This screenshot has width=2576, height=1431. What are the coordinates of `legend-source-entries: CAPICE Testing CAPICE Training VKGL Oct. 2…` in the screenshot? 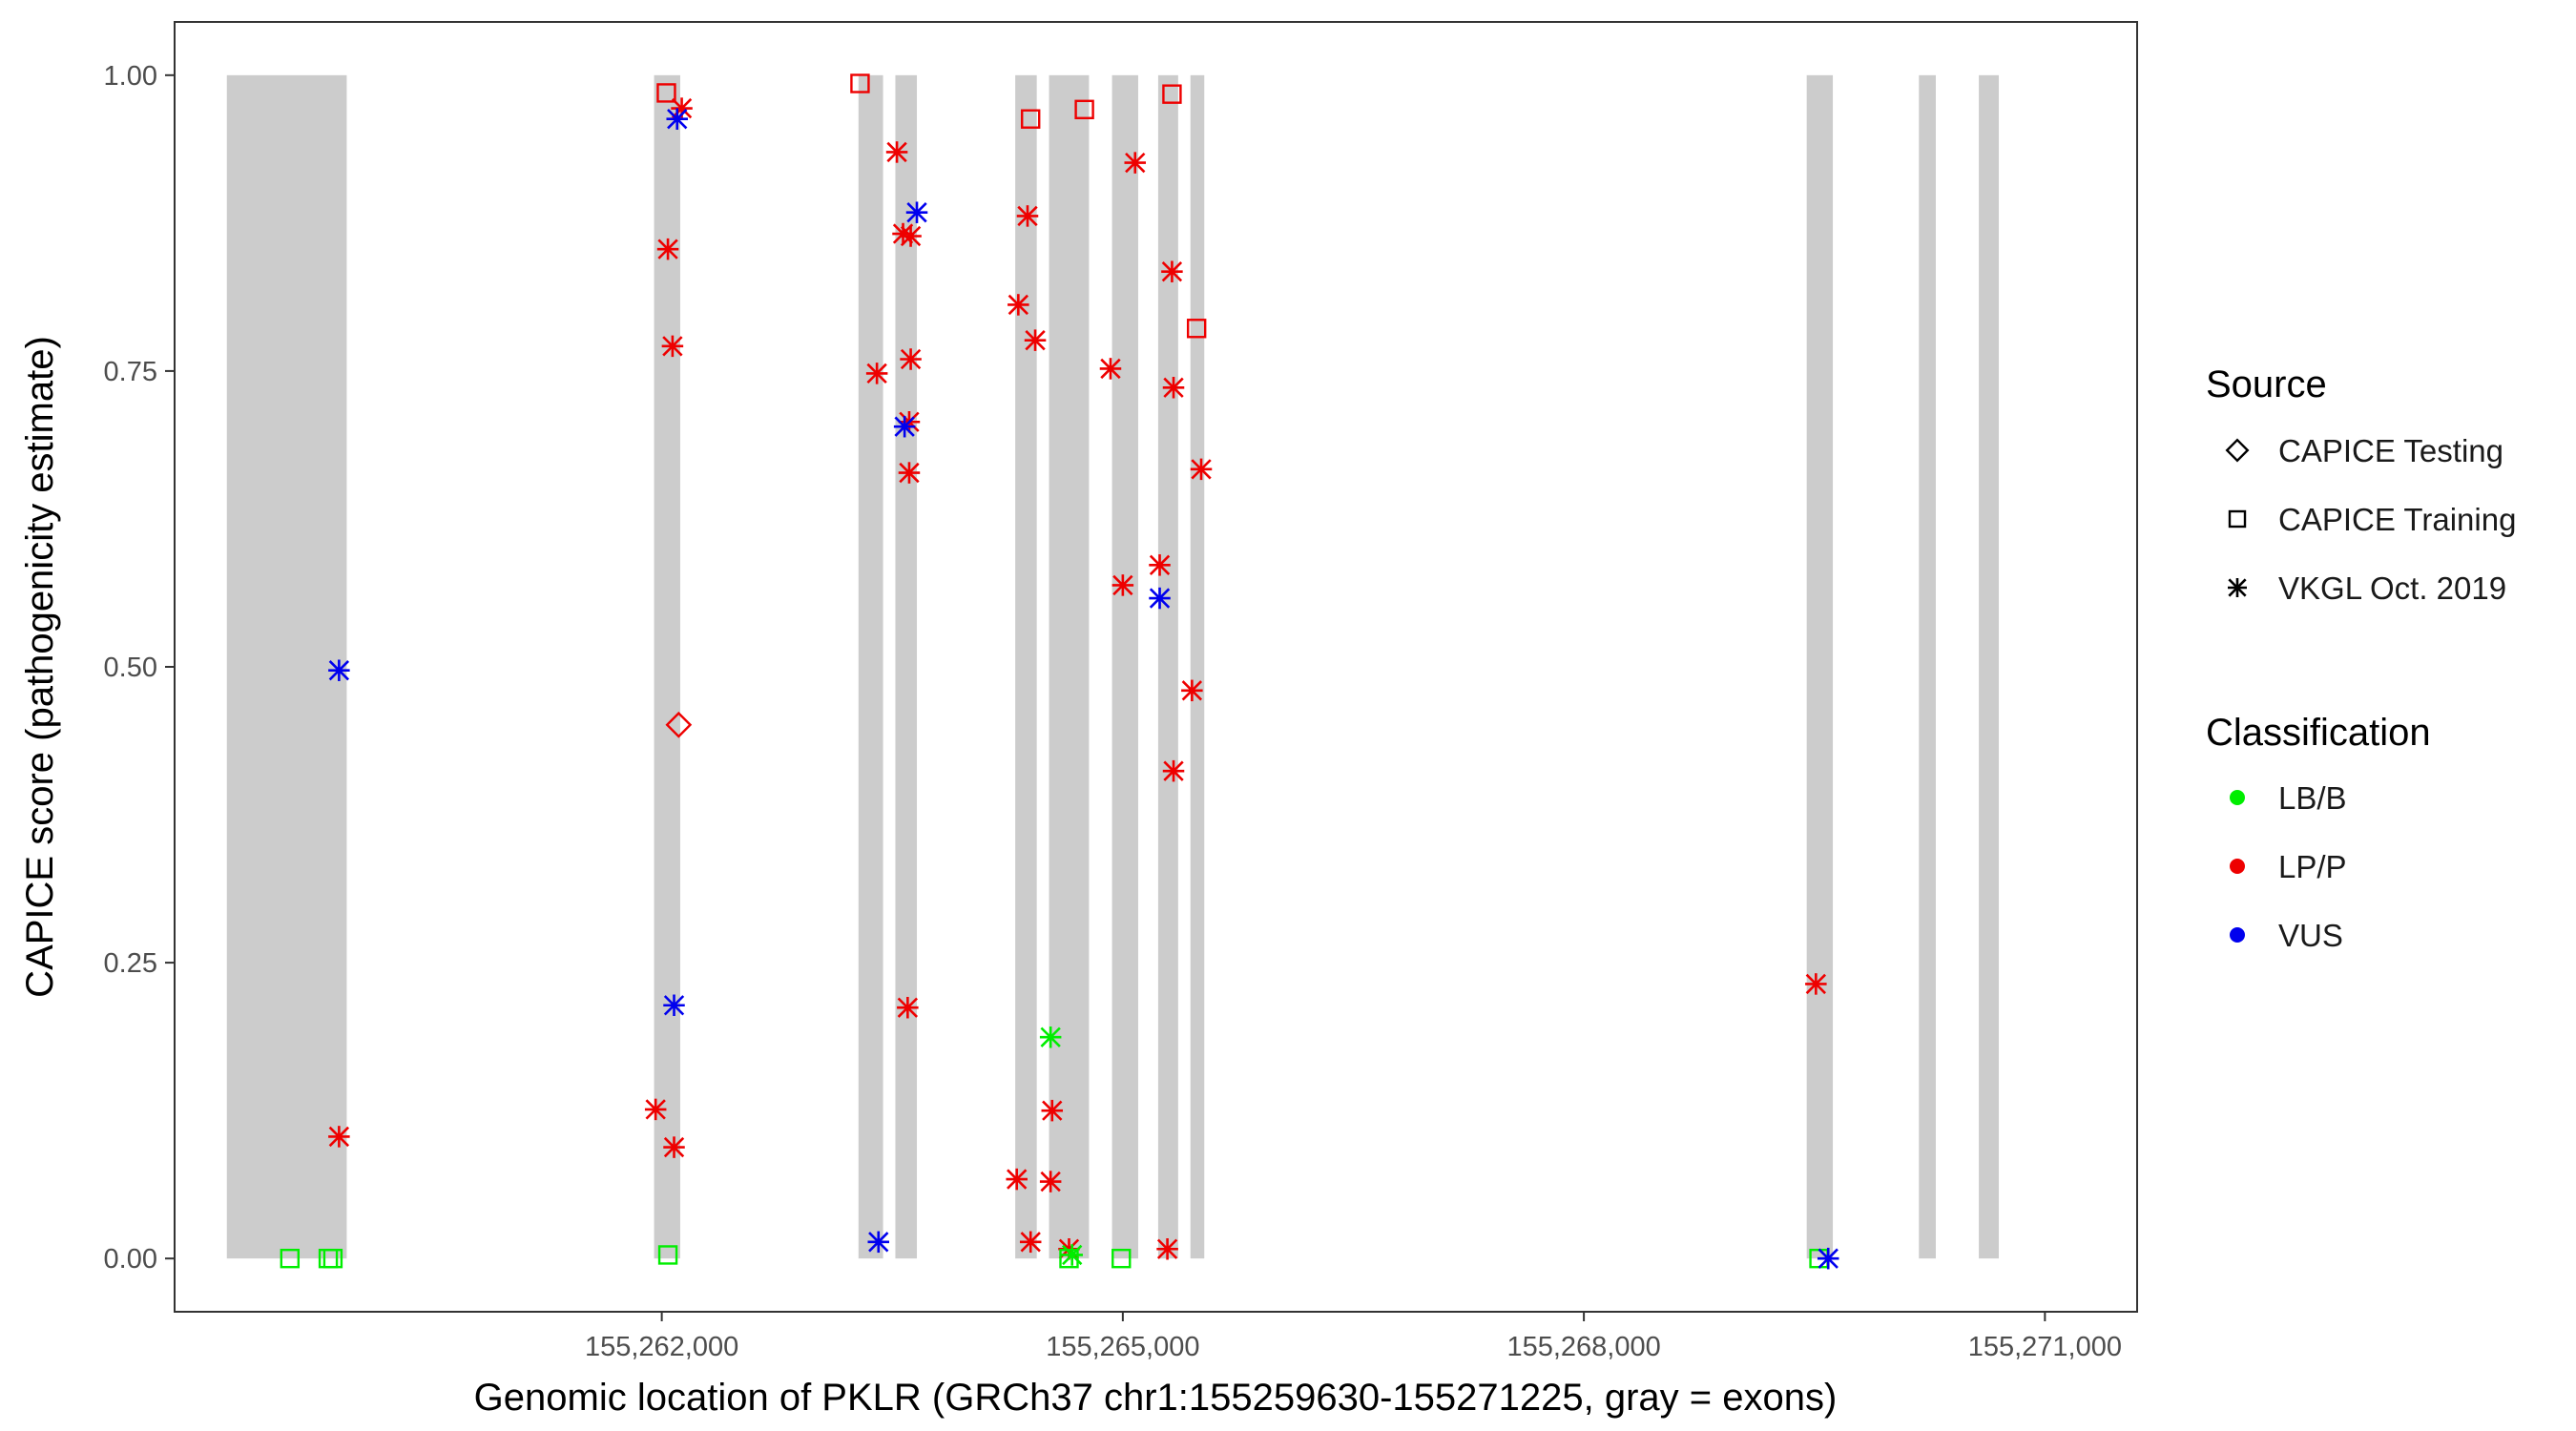 It's located at (2370, 519).